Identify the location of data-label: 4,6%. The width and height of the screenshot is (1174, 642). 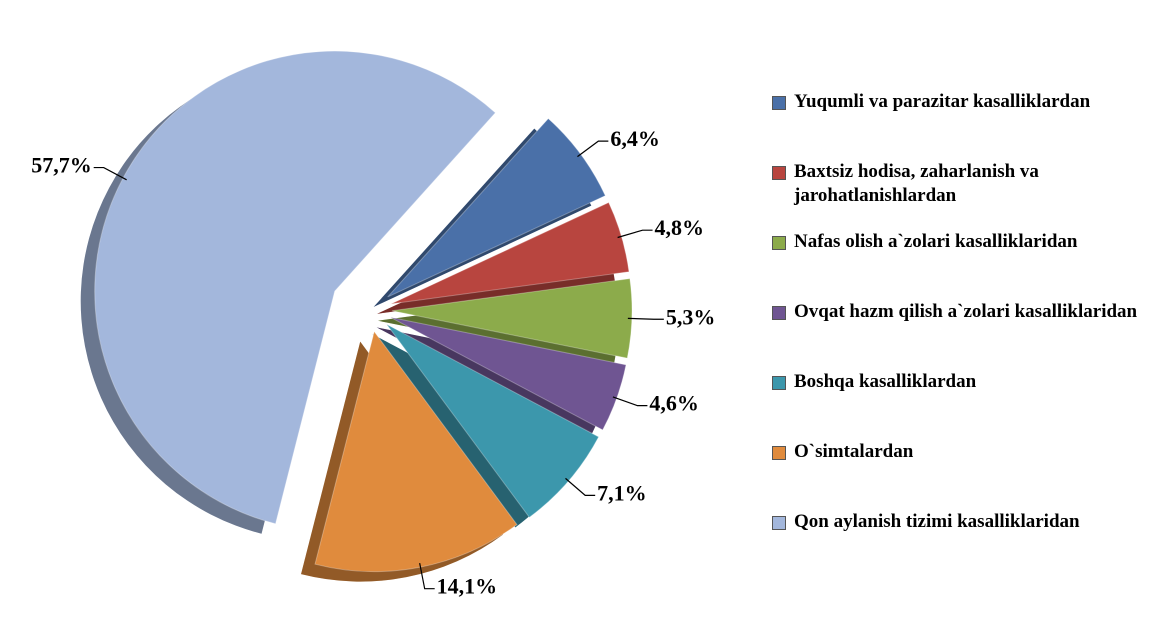
(674, 403).